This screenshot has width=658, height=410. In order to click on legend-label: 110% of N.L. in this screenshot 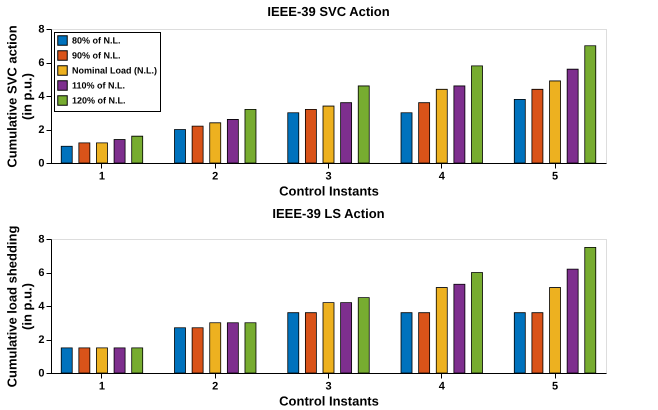, I will do `click(99, 85)`.